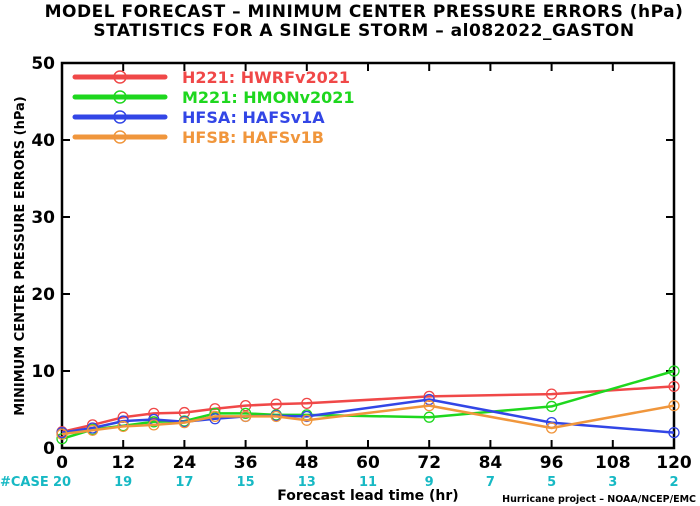 The image size is (700, 506). I want to click on case-count-label: 7, so click(490, 482).